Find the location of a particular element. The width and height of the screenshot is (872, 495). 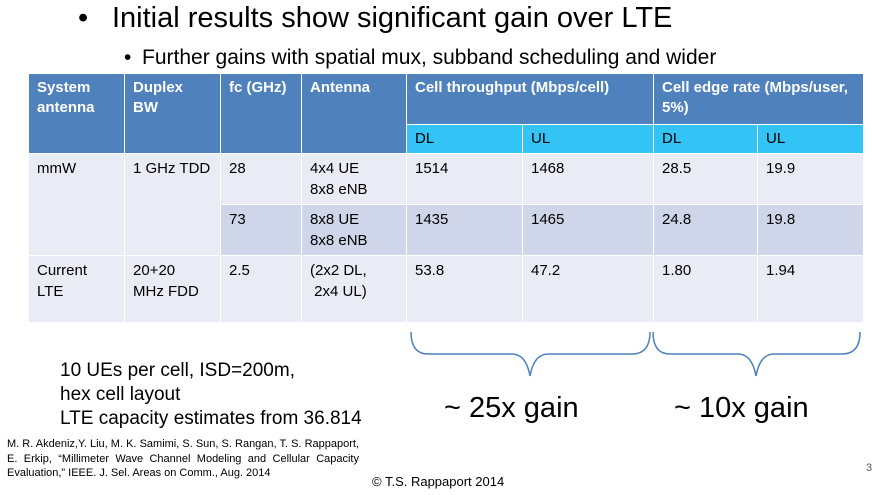

cell-antenna: (2x2 DL, 2x4 UL) is located at coordinates (354, 289).